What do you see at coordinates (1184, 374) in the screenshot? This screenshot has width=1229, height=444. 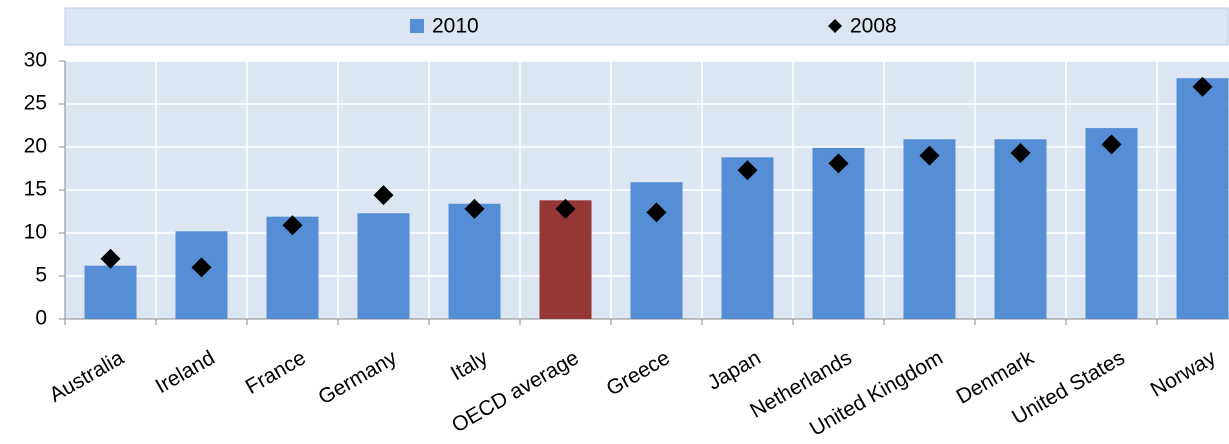 I see `x-tick-label: Norway` at bounding box center [1184, 374].